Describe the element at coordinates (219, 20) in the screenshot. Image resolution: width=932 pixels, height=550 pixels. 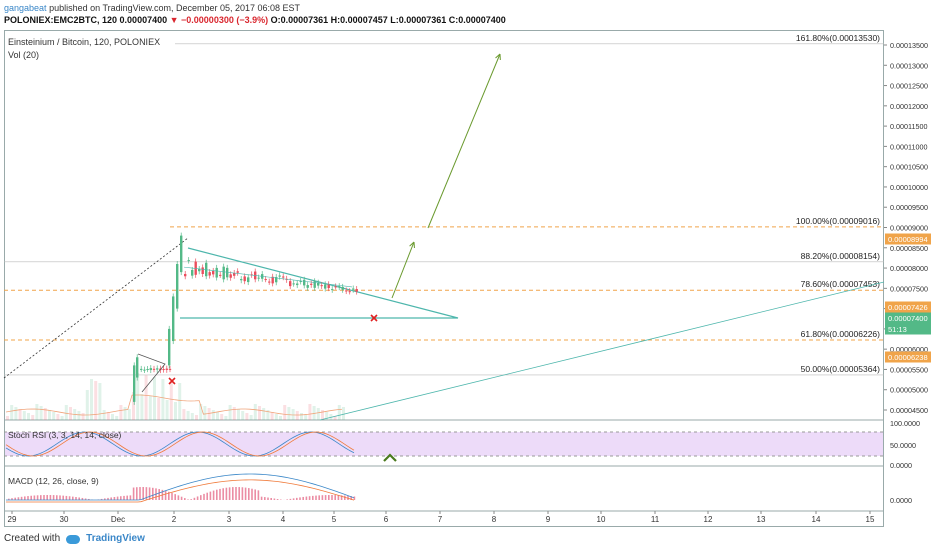
I see `price-change: ▼ −0.00000300 (−3.9%)` at that location.